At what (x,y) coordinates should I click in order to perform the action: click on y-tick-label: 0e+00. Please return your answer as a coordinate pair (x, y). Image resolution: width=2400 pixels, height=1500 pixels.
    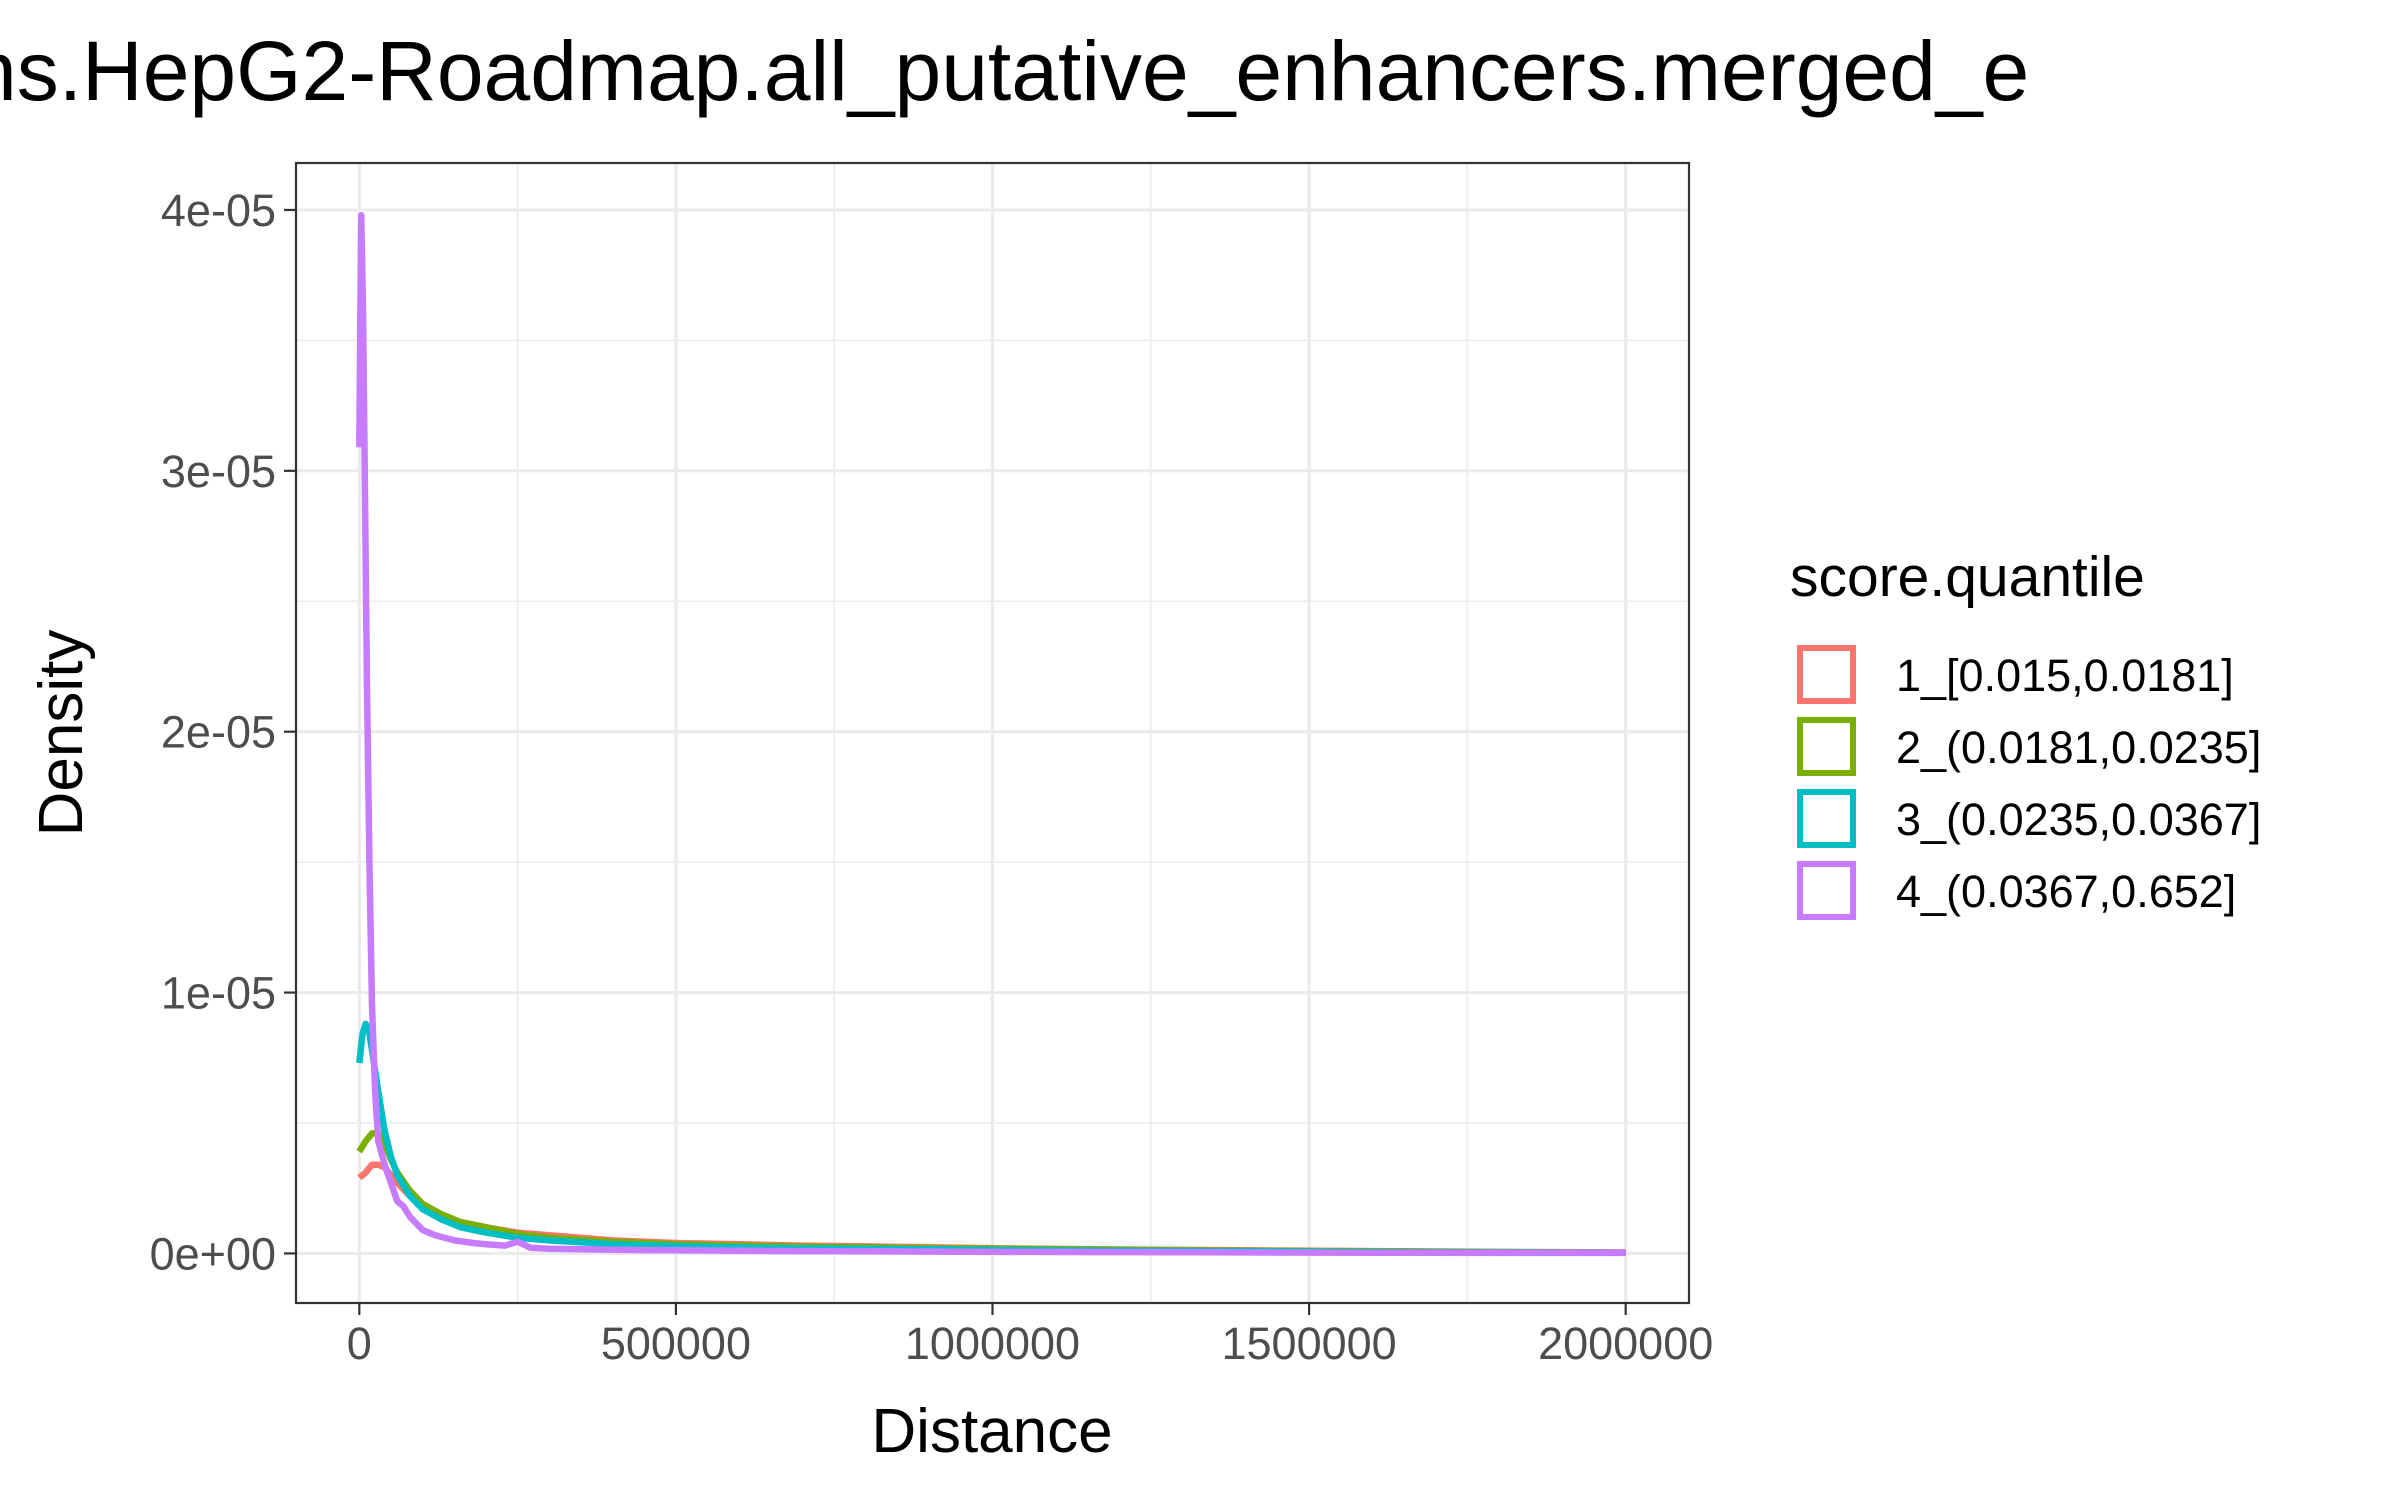
    Looking at the image, I should click on (213, 1253).